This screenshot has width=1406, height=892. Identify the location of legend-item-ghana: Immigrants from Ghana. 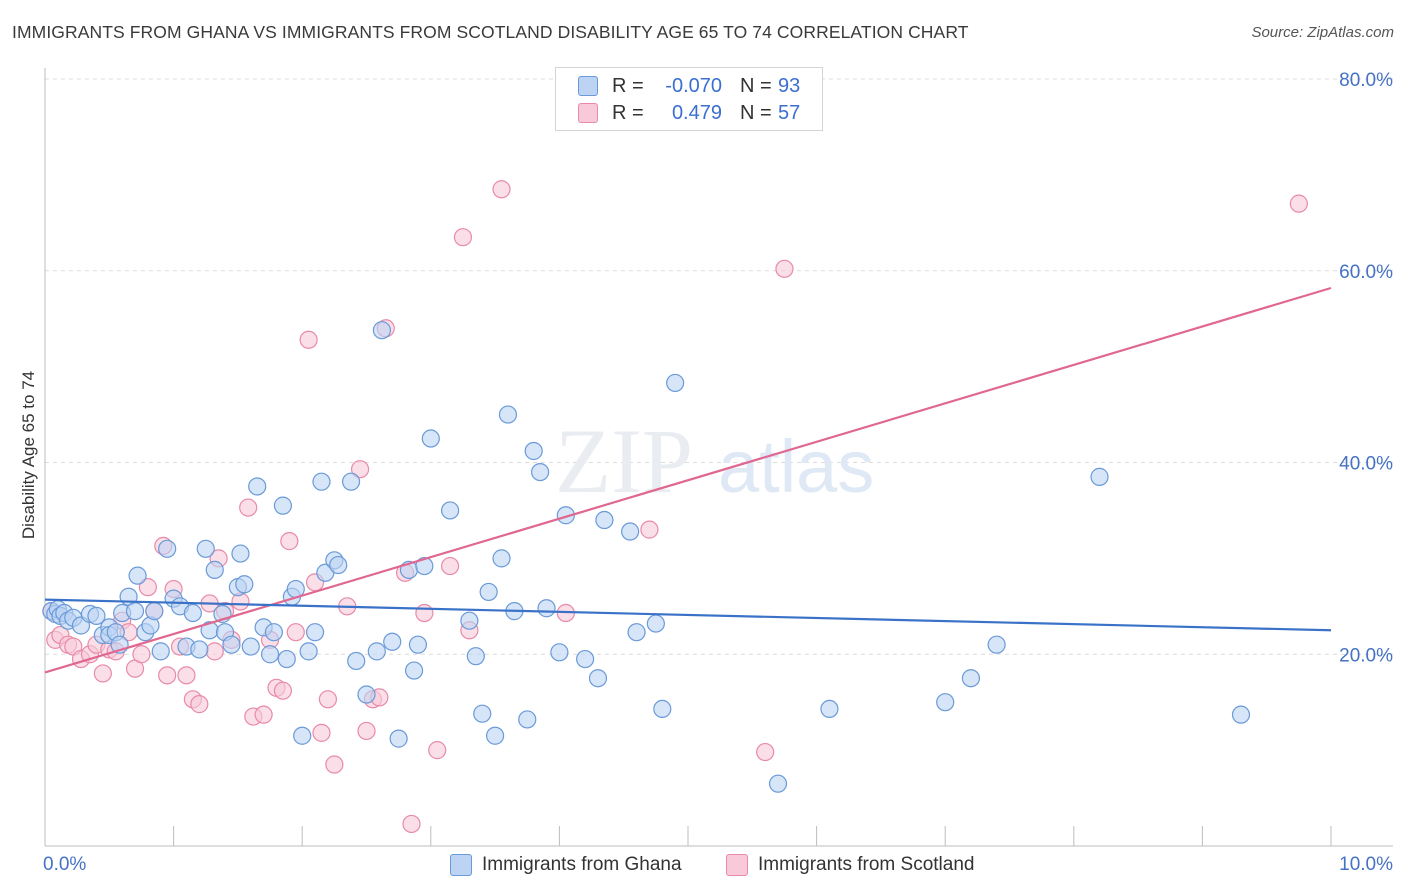
(566, 865).